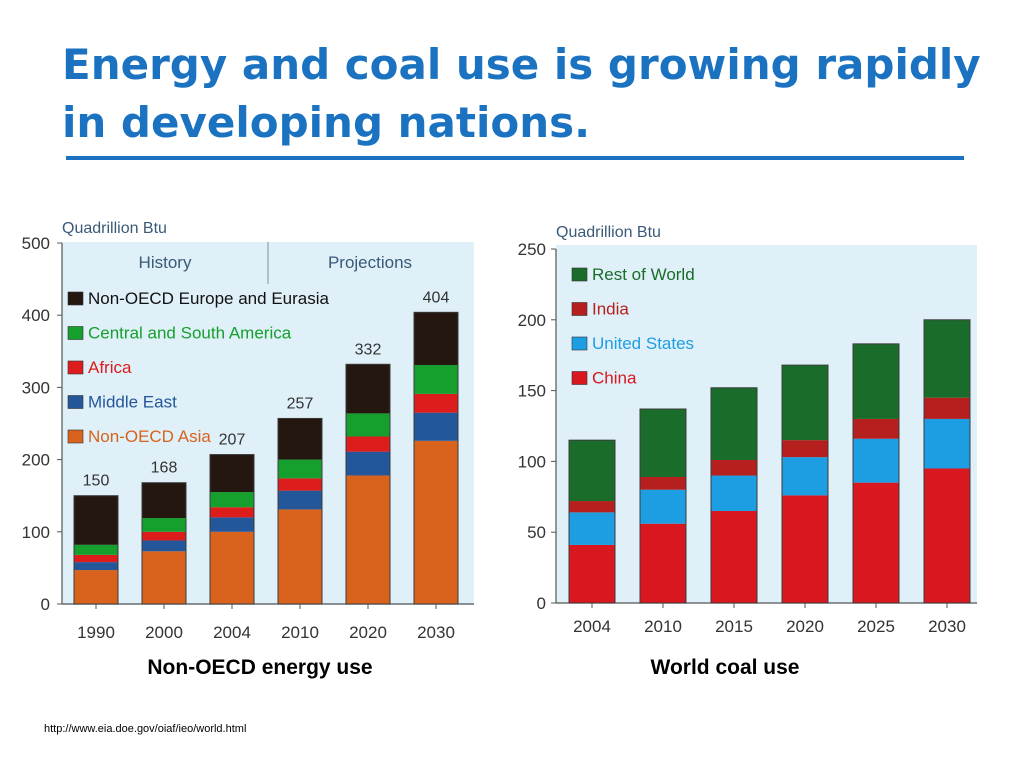 Image resolution: width=1024 pixels, height=768 pixels. Describe the element at coordinates (232, 440) in the screenshot. I see `bar-total-label: 207` at that location.